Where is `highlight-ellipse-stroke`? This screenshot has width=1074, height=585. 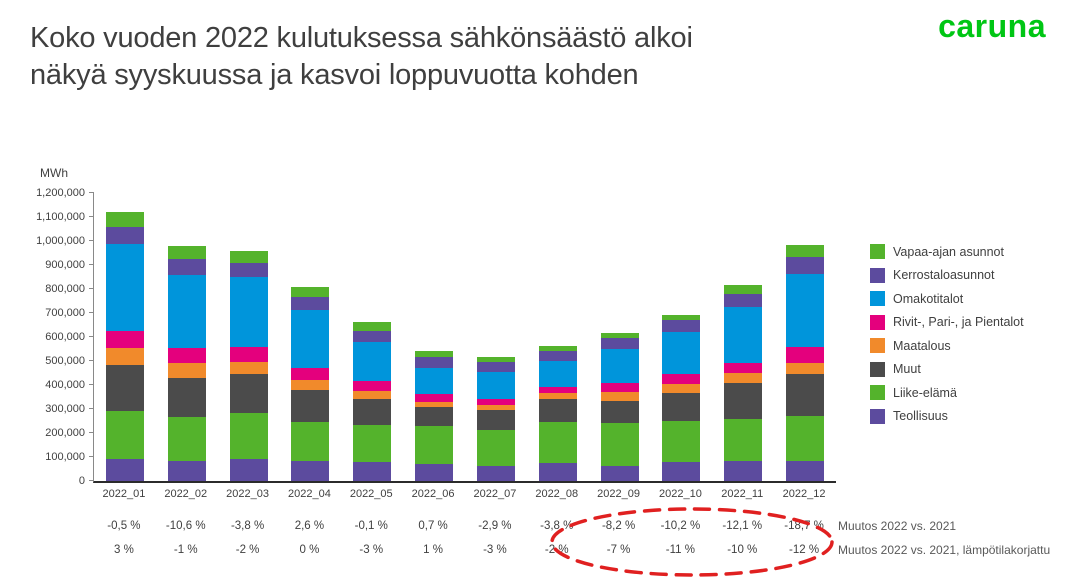 highlight-ellipse-stroke is located at coordinates (692, 542).